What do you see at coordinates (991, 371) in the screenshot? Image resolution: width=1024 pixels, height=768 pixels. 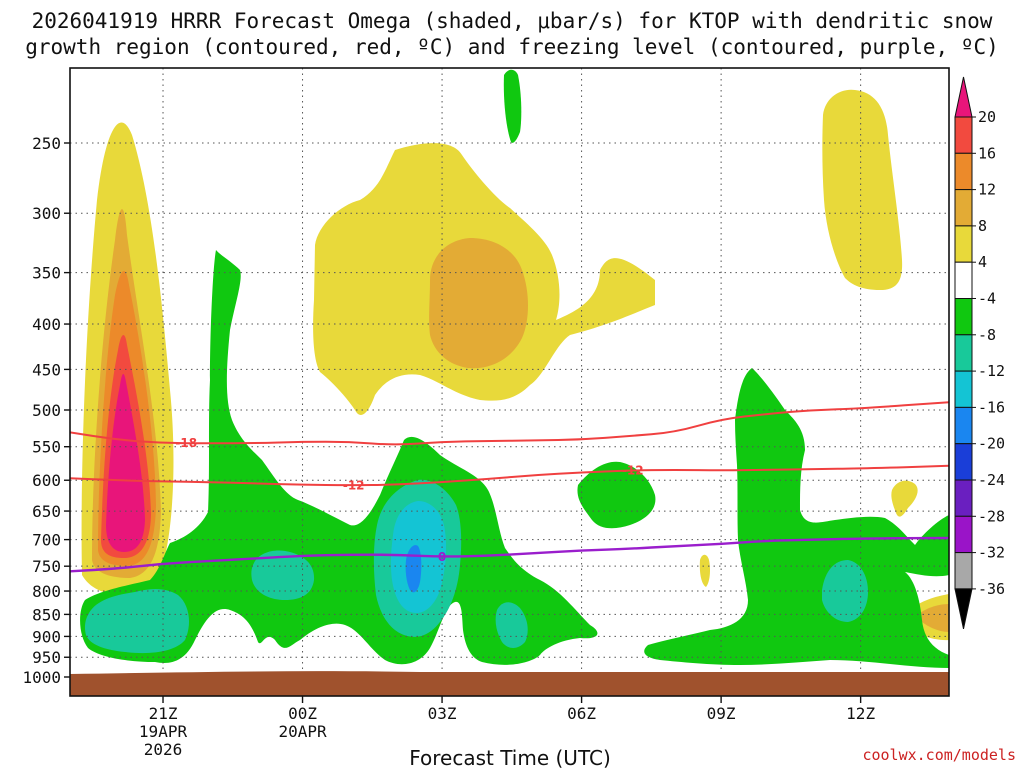 I see `colorbar-label-7: -12` at bounding box center [991, 371].